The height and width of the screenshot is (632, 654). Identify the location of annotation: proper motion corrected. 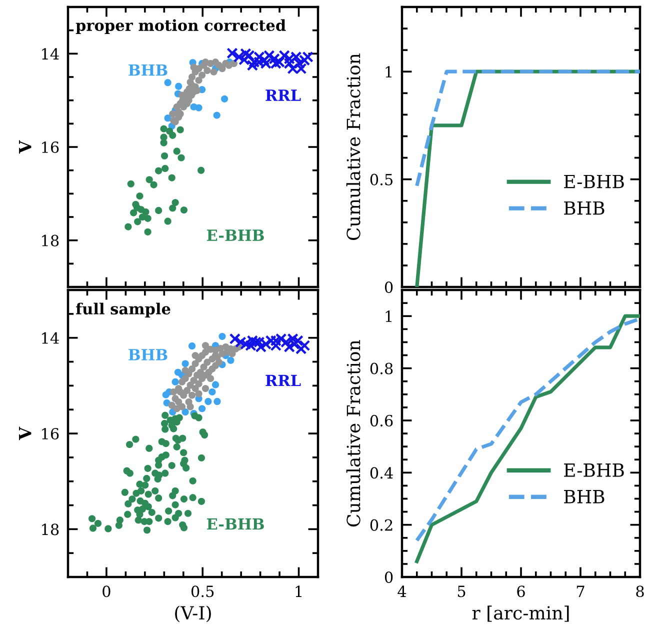
(181, 26).